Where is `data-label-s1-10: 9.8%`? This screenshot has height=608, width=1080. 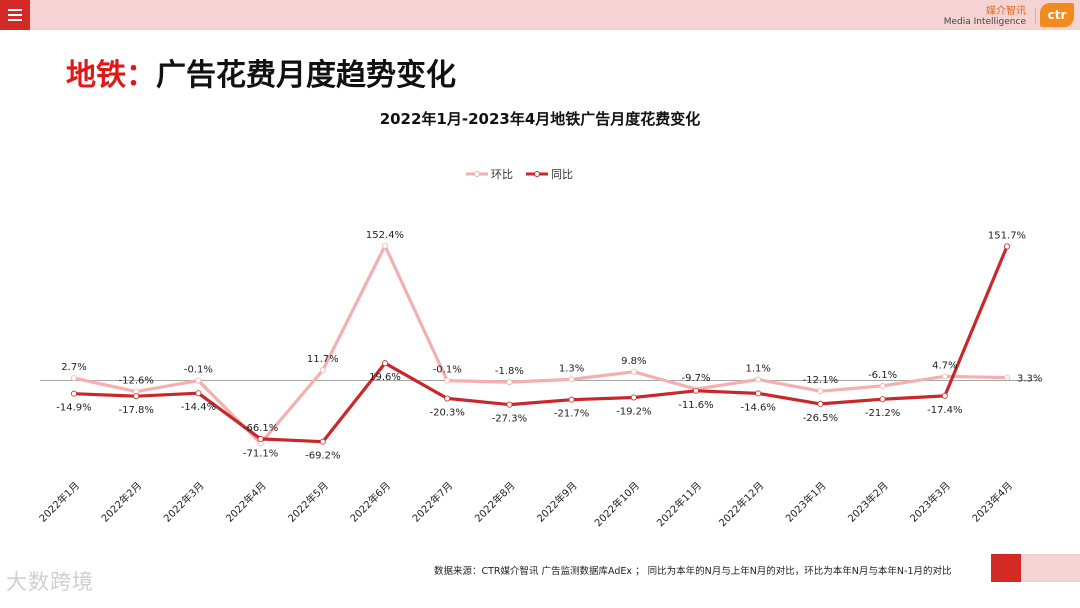
data-label-s1-10: 9.8% is located at coordinates (633, 361).